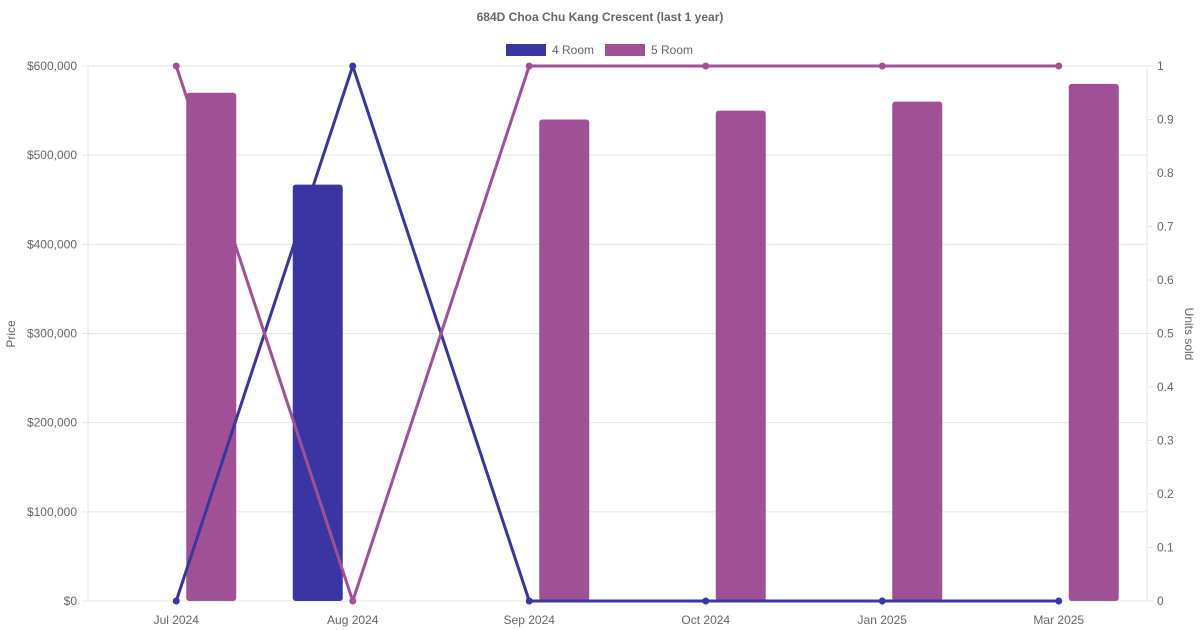 This screenshot has width=1200, height=630. What do you see at coordinates (1058, 620) in the screenshot?
I see `x-tick-label: Mar 2025` at bounding box center [1058, 620].